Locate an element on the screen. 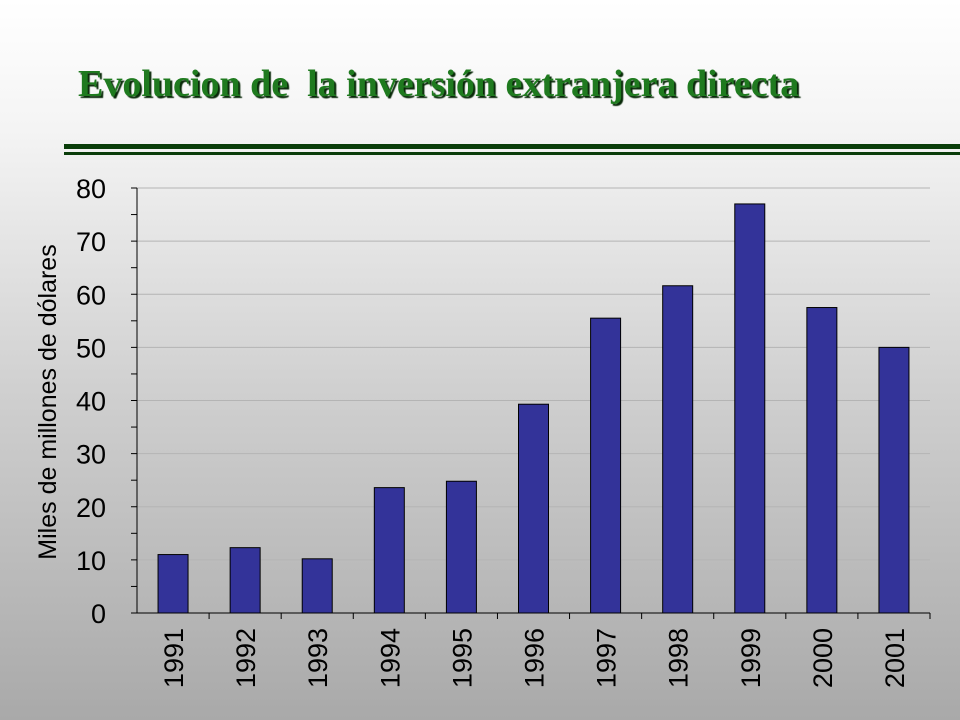 The height and width of the screenshot is (720, 960). bar-1999 is located at coordinates (750, 408).